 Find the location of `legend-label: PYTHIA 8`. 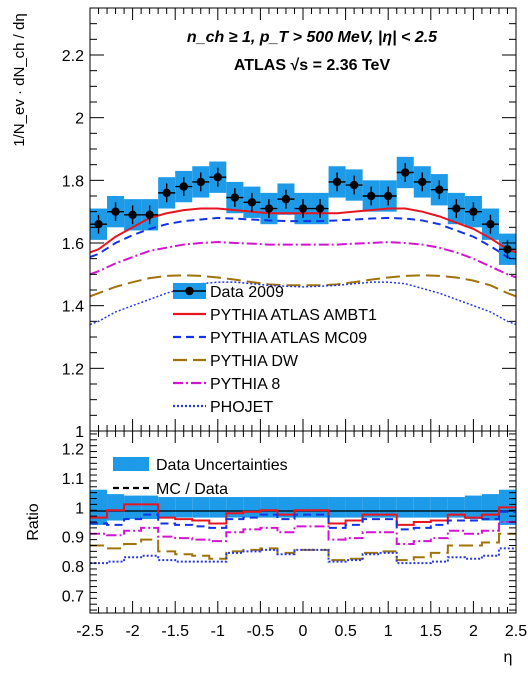

legend-label: PYTHIA 8 is located at coordinates (245, 384).